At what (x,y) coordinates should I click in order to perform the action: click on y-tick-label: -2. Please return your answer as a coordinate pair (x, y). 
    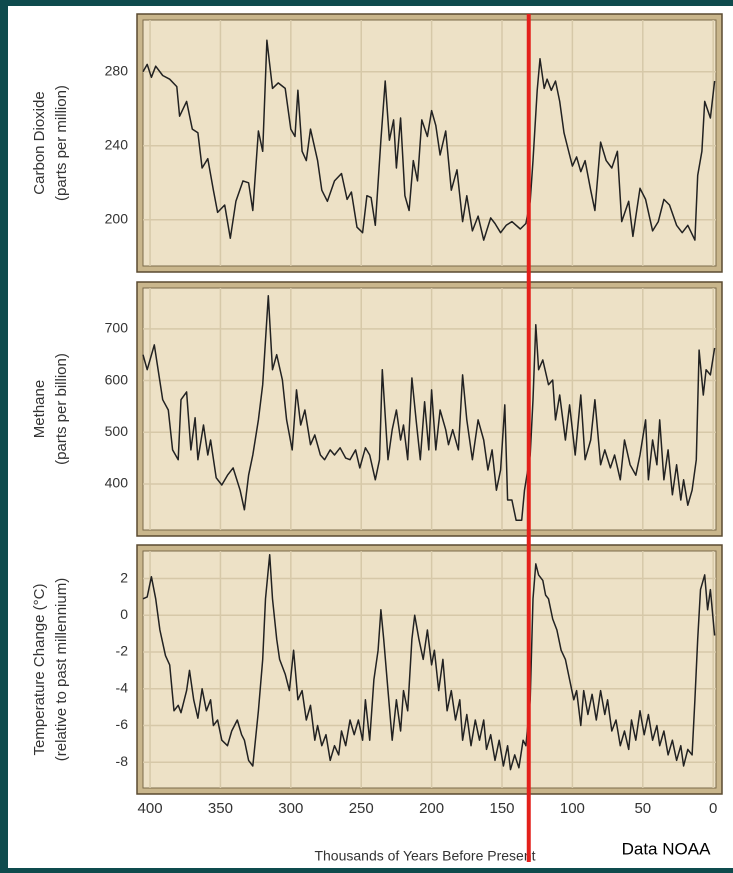
    Looking at the image, I should click on (122, 651).